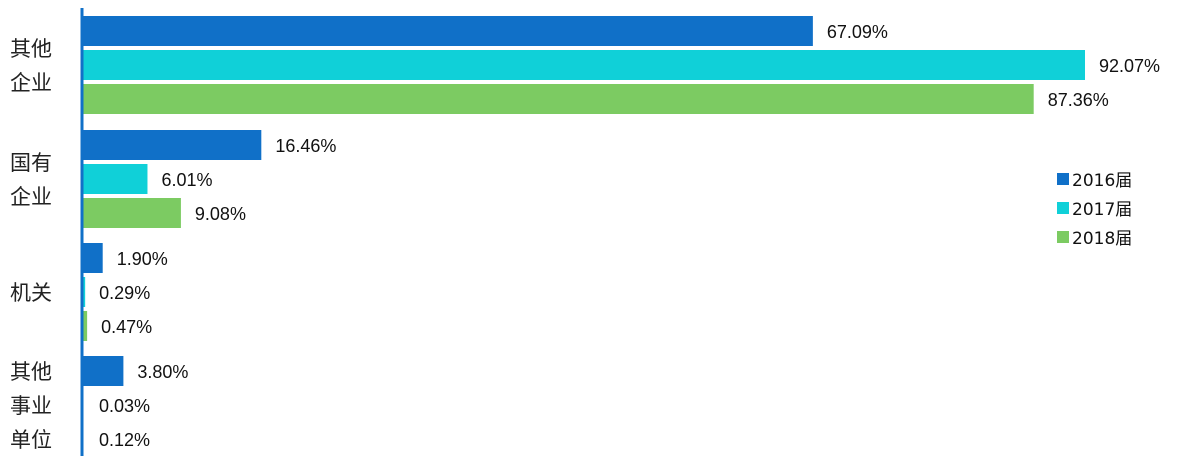  I want to click on bar-value-label: 6.01%, so click(186, 180).